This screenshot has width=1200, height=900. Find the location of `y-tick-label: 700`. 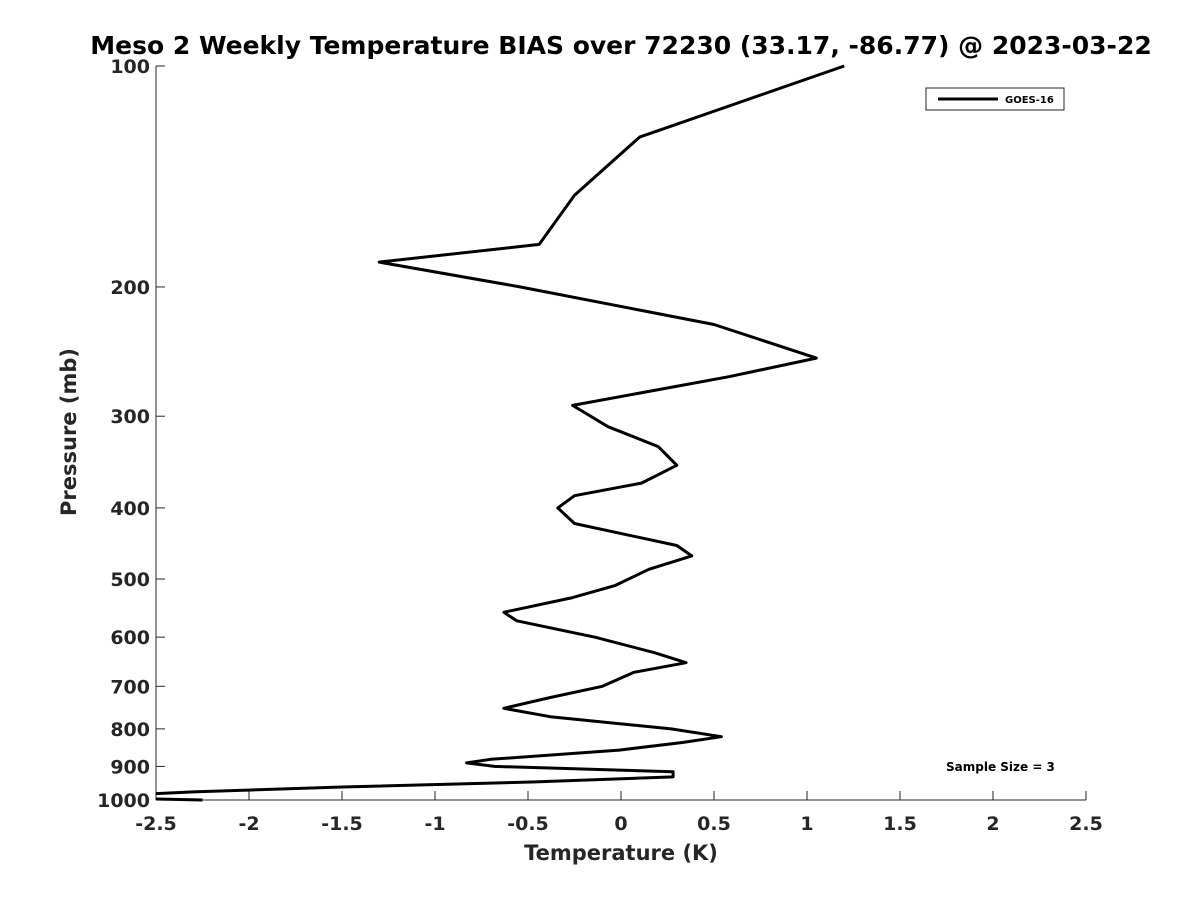

y-tick-label: 700 is located at coordinates (130, 687).